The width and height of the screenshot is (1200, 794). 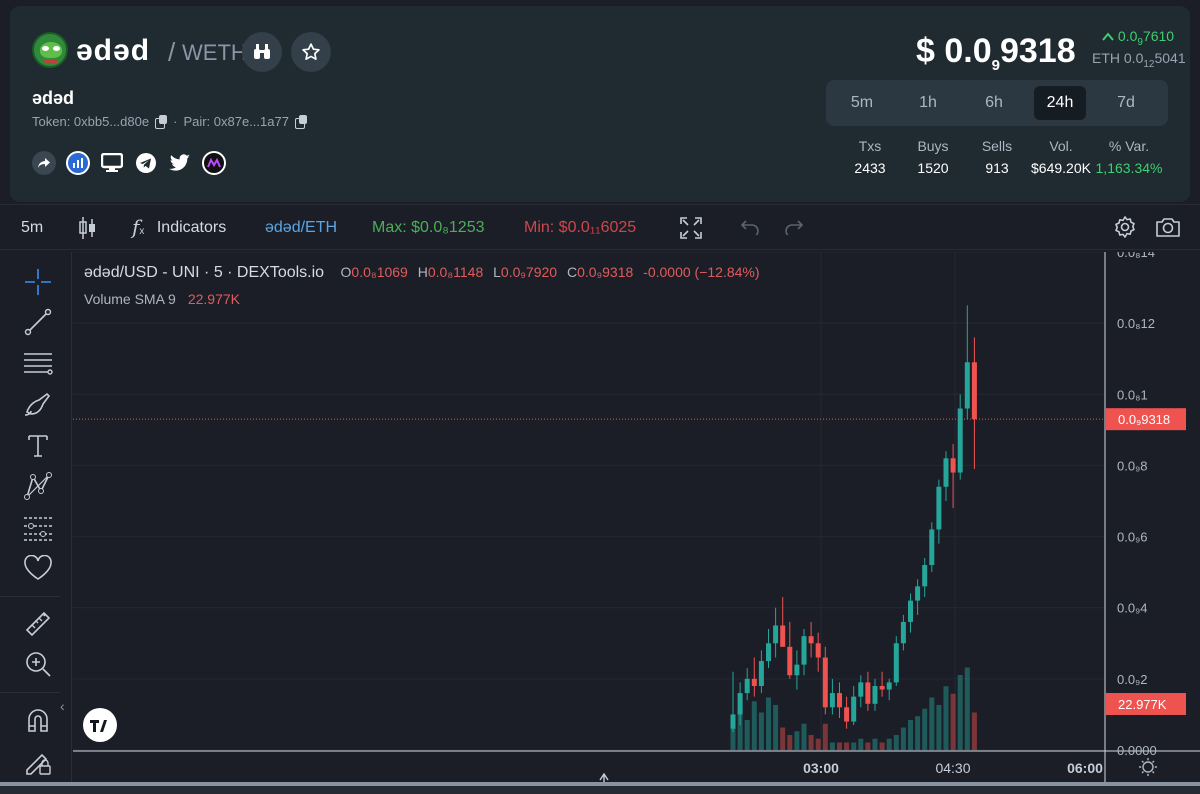 What do you see at coordinates (214, 163) in the screenshot?
I see `coinmarketcap-icon` at bounding box center [214, 163].